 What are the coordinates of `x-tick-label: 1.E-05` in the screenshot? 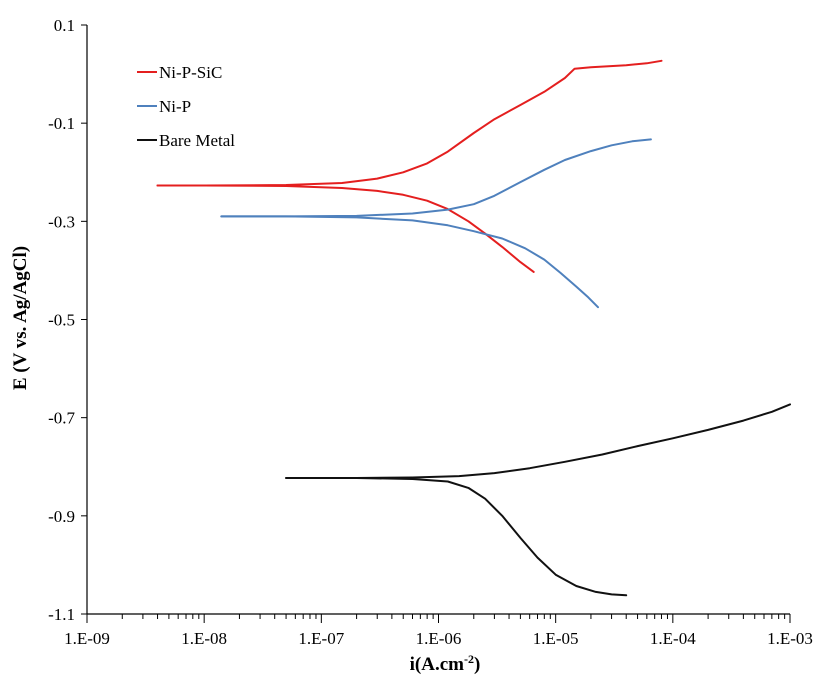 It's located at (556, 638).